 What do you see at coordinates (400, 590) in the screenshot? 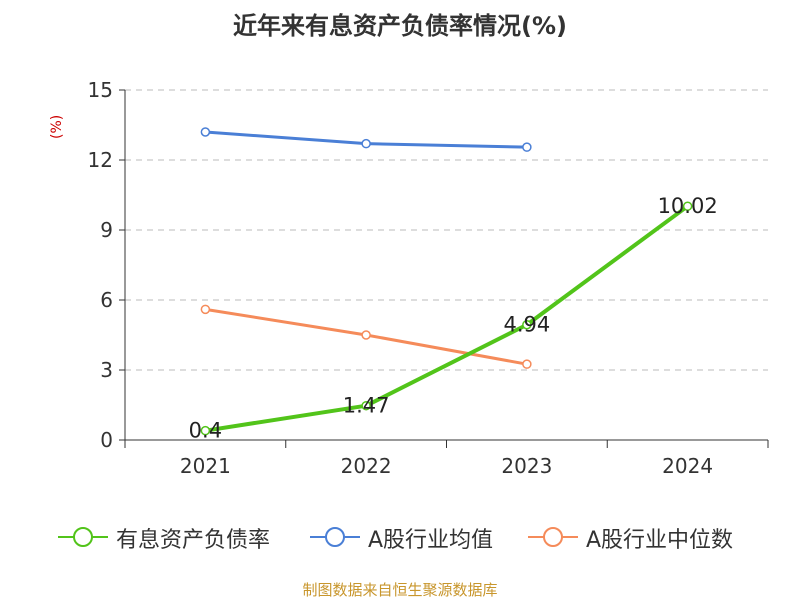
I see `data-source-note: 制图数据来自恒生聚源数据库` at bounding box center [400, 590].